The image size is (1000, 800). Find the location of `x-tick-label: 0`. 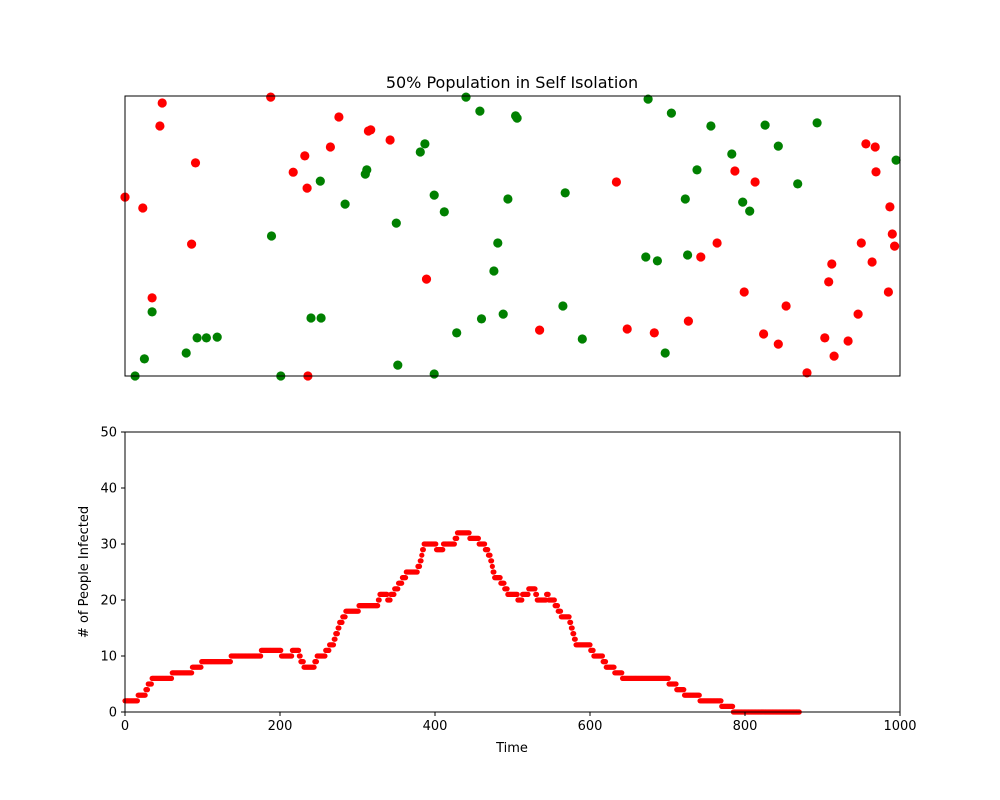

x-tick-label: 0 is located at coordinates (125, 726).